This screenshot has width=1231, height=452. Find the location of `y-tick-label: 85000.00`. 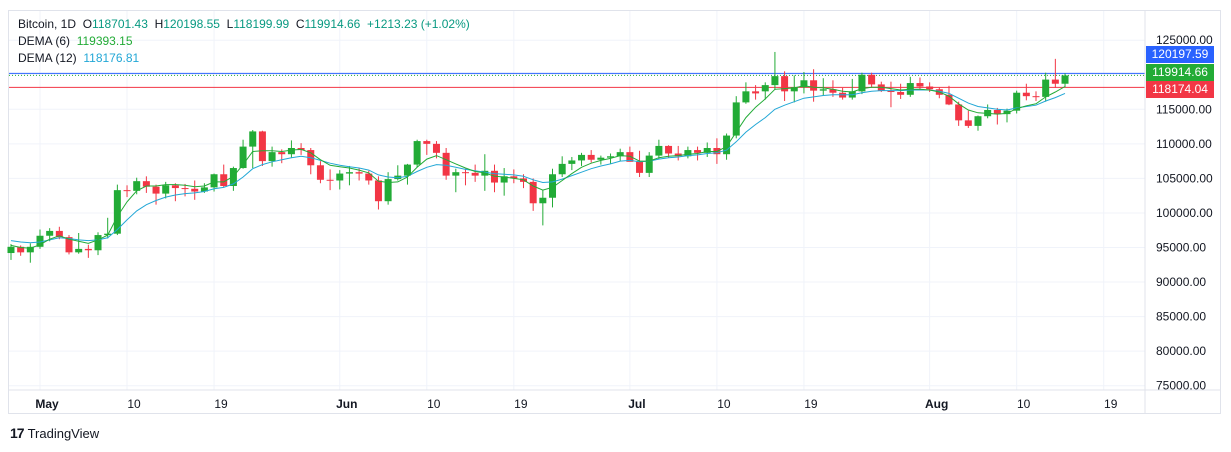

y-tick-label: 85000.00 is located at coordinates (1181, 317).